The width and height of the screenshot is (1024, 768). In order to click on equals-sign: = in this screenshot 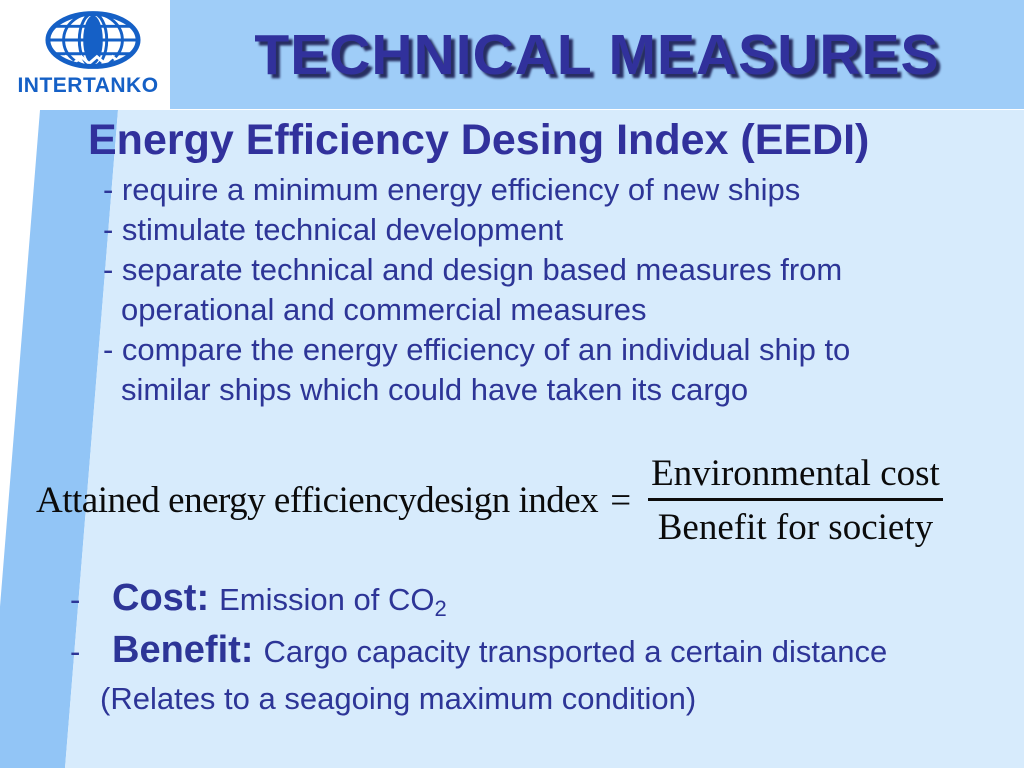, I will do `click(621, 500)`.